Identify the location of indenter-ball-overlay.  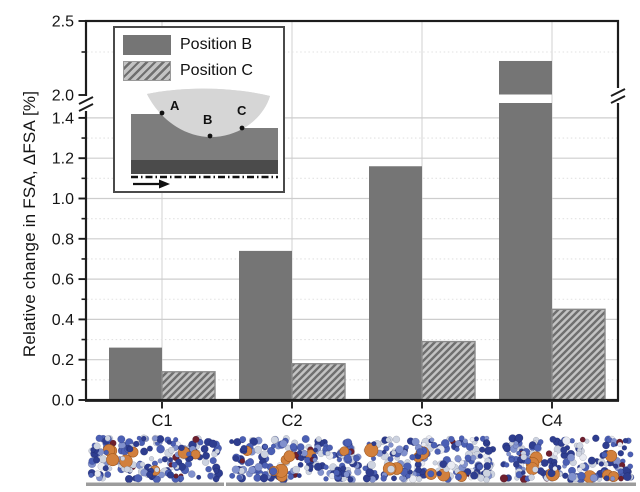
(208, 112).